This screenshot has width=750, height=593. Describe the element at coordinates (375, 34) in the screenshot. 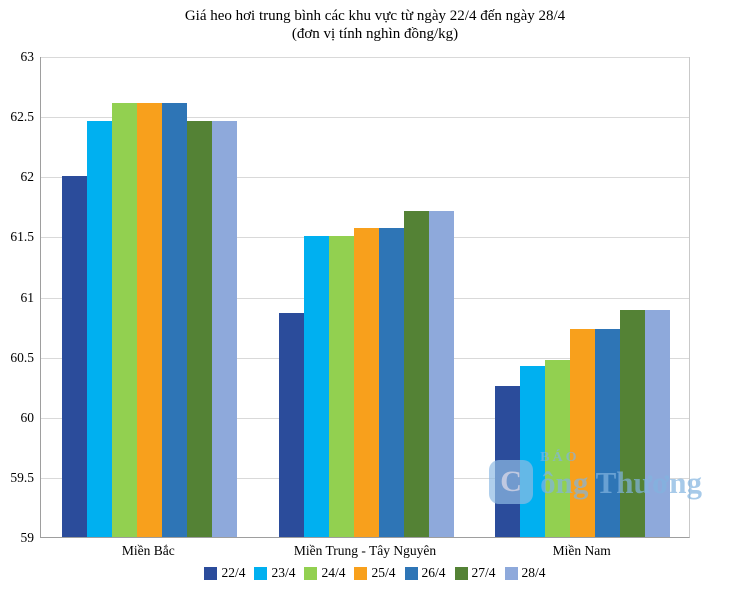

I see `chart-subtitle: (đơn vị tính nghìn đồng/kg)` at that location.